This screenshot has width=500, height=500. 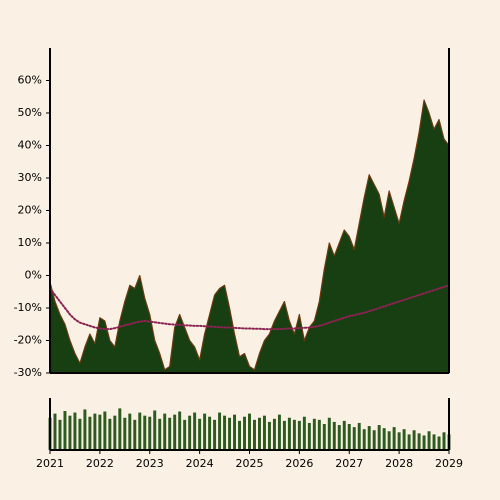 I want to click on x-tick-label: 2026, so click(x=299, y=463).